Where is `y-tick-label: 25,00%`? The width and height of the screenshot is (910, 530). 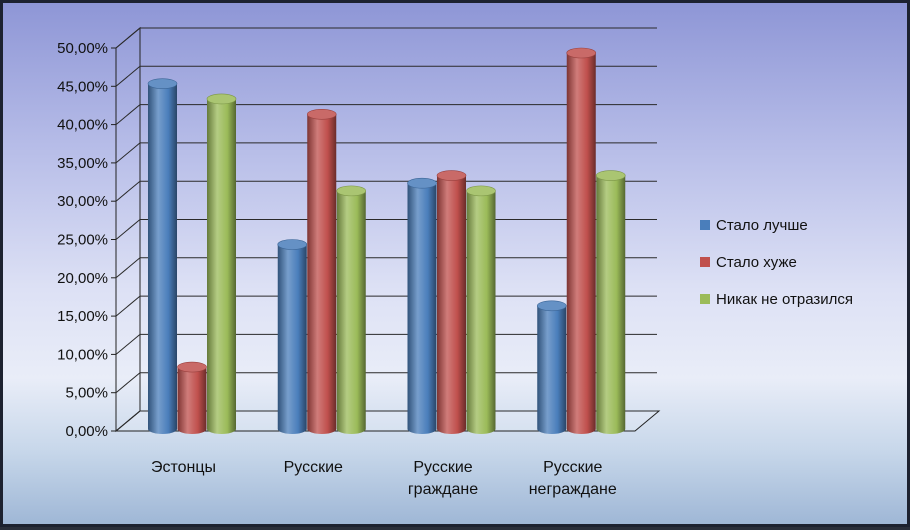
y-tick-label: 25,00% is located at coordinates (82, 240).